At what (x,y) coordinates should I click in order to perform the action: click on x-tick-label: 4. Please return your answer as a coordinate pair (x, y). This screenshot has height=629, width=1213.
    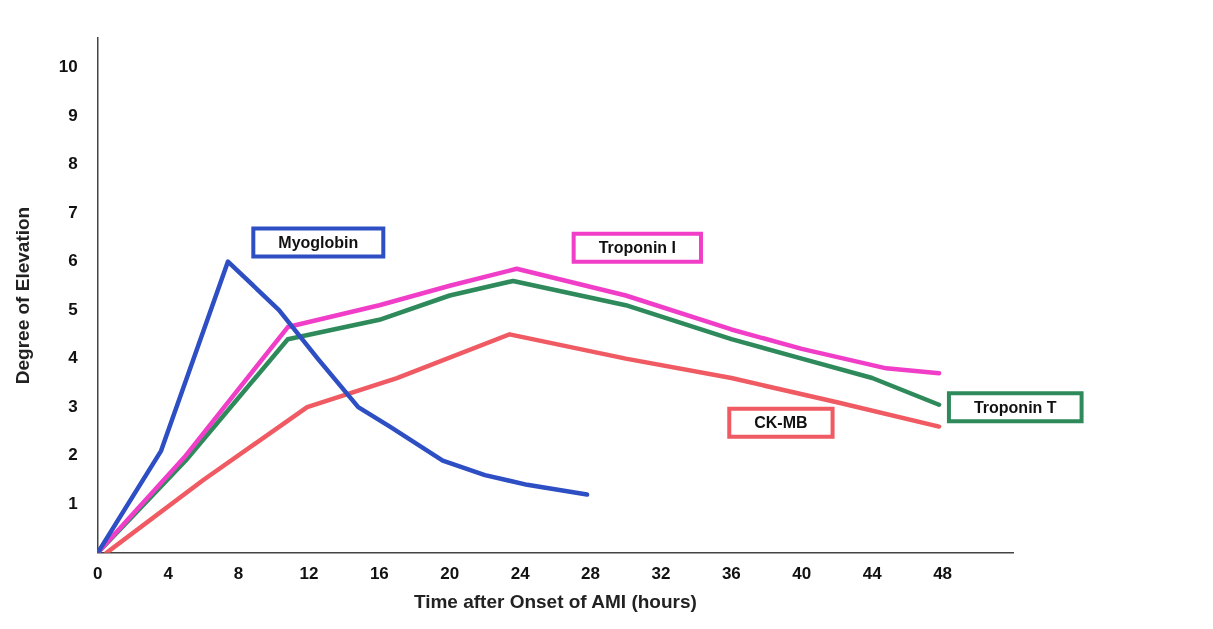
    Looking at the image, I should click on (168, 573).